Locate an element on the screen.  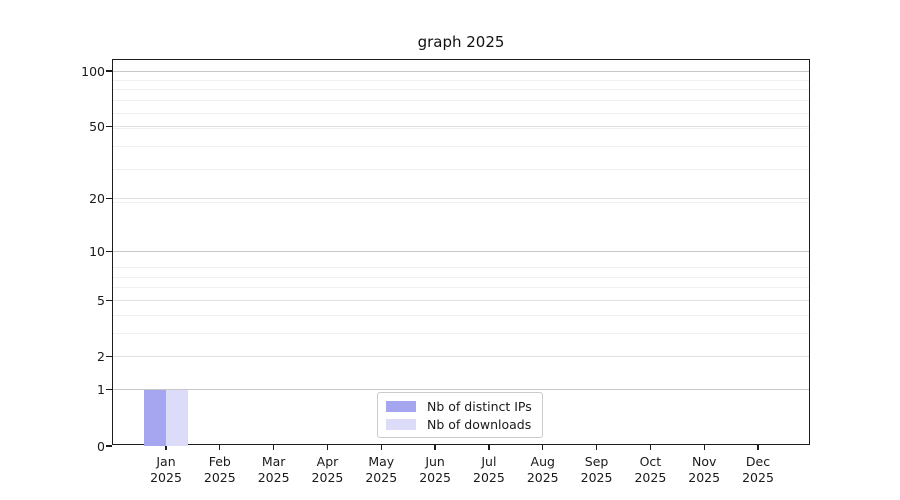
chart-title: graph 2025 is located at coordinates (461, 42).